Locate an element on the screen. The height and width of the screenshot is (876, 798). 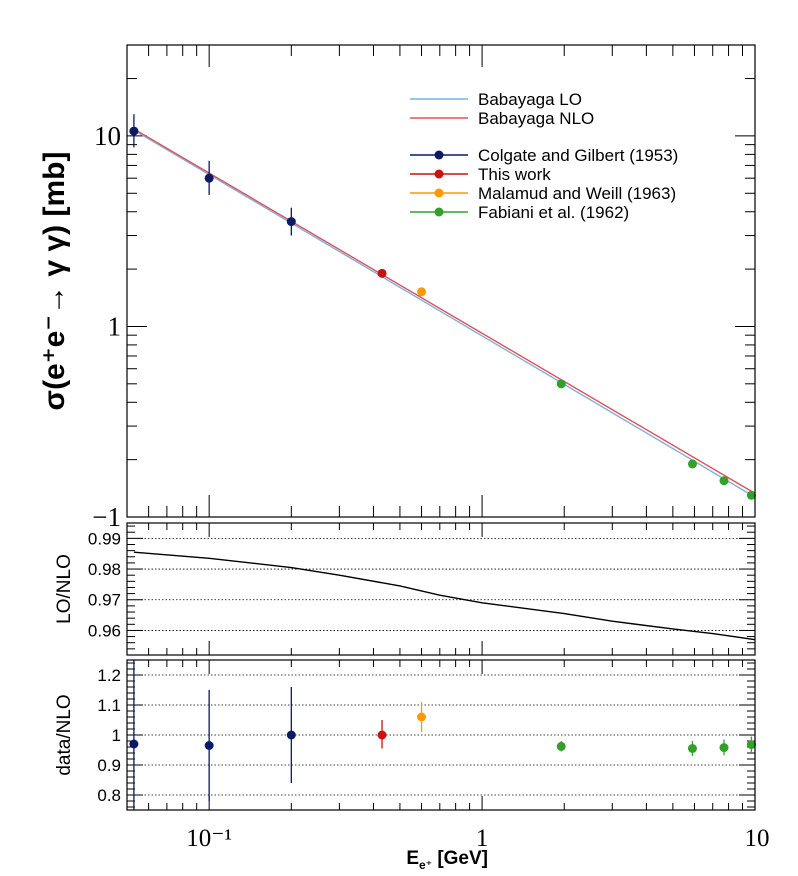
ratio-curve is located at coordinates (444, 596).